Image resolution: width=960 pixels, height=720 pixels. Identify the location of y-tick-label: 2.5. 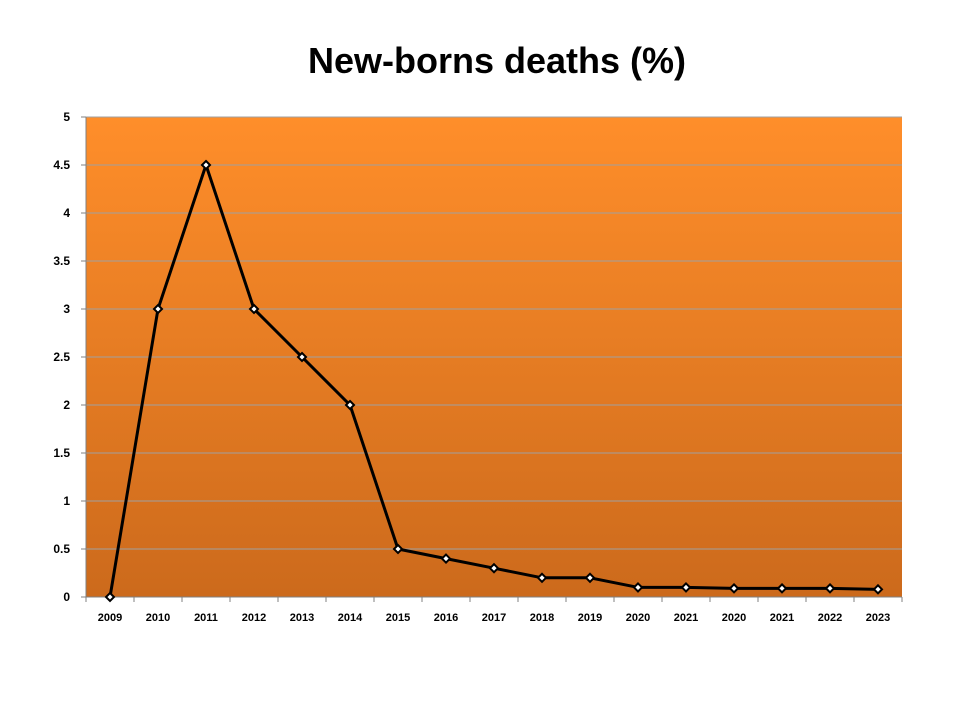
(61, 357).